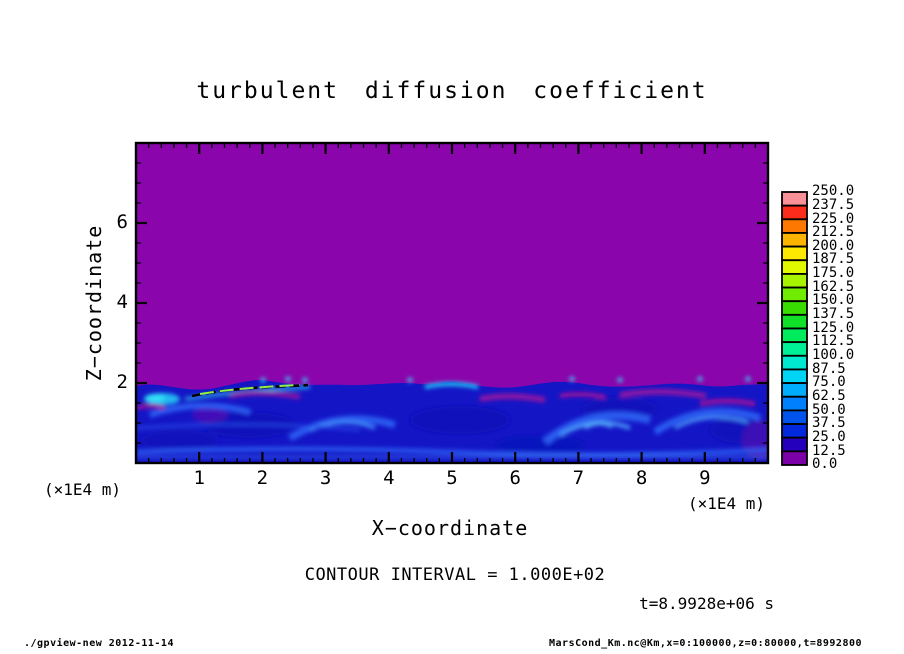  What do you see at coordinates (122, 222) in the screenshot?
I see `y-tick-label: 6` at bounding box center [122, 222].